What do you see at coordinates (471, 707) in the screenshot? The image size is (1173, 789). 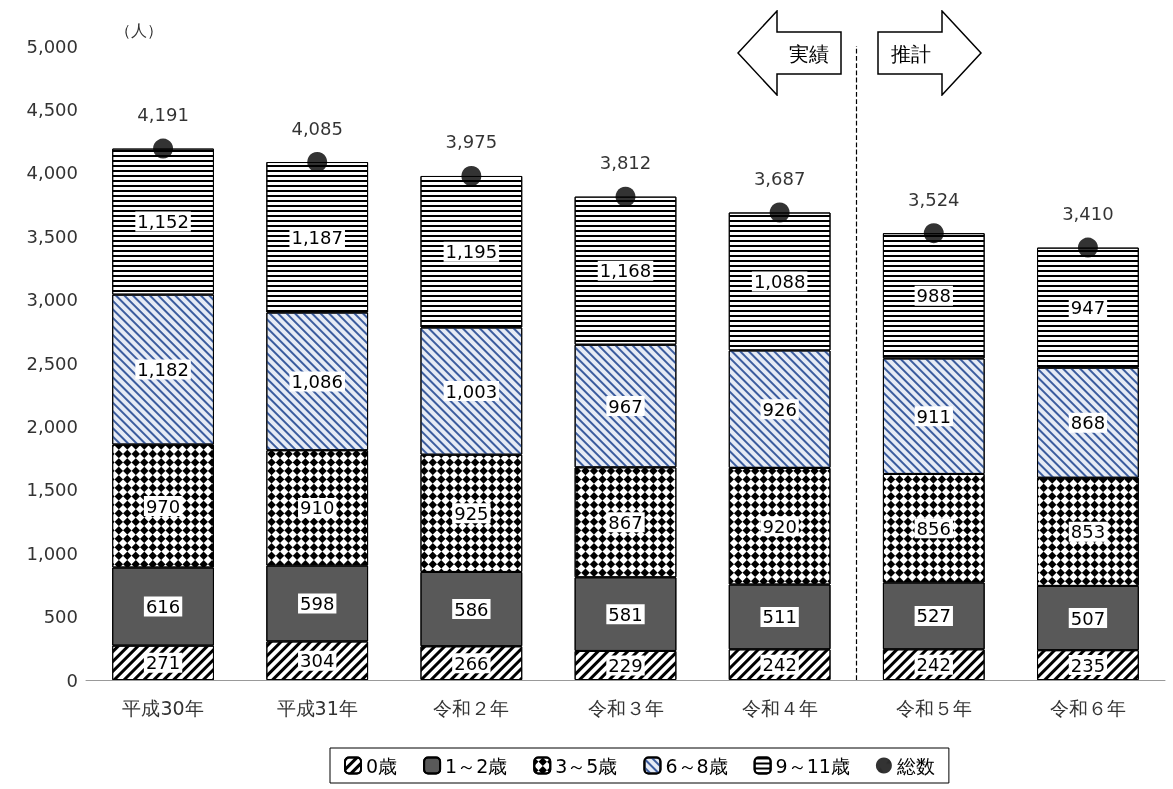 I see `x-tick-label: 令和２年` at bounding box center [471, 707].